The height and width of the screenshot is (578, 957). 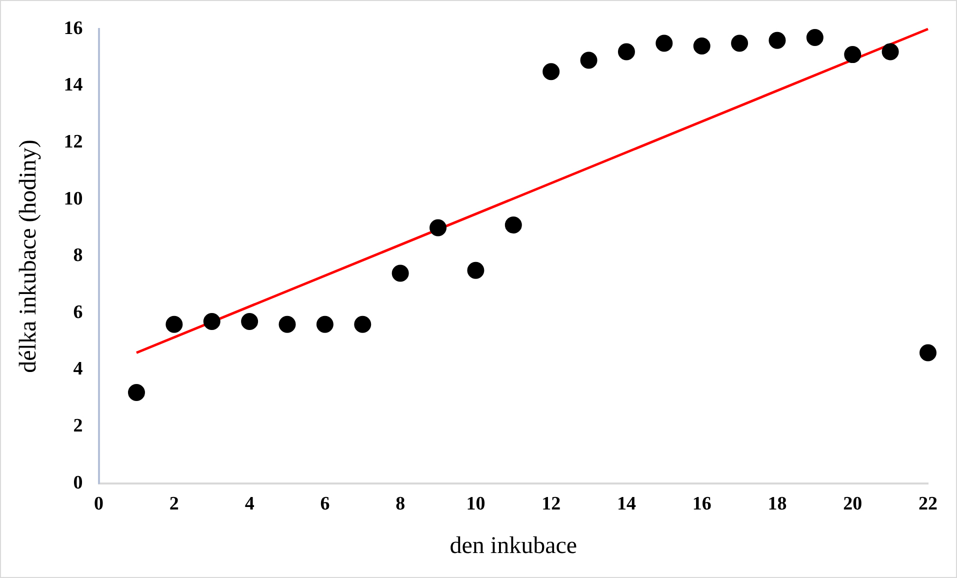 I want to click on x-axis-title: den inkubace, so click(x=514, y=545).